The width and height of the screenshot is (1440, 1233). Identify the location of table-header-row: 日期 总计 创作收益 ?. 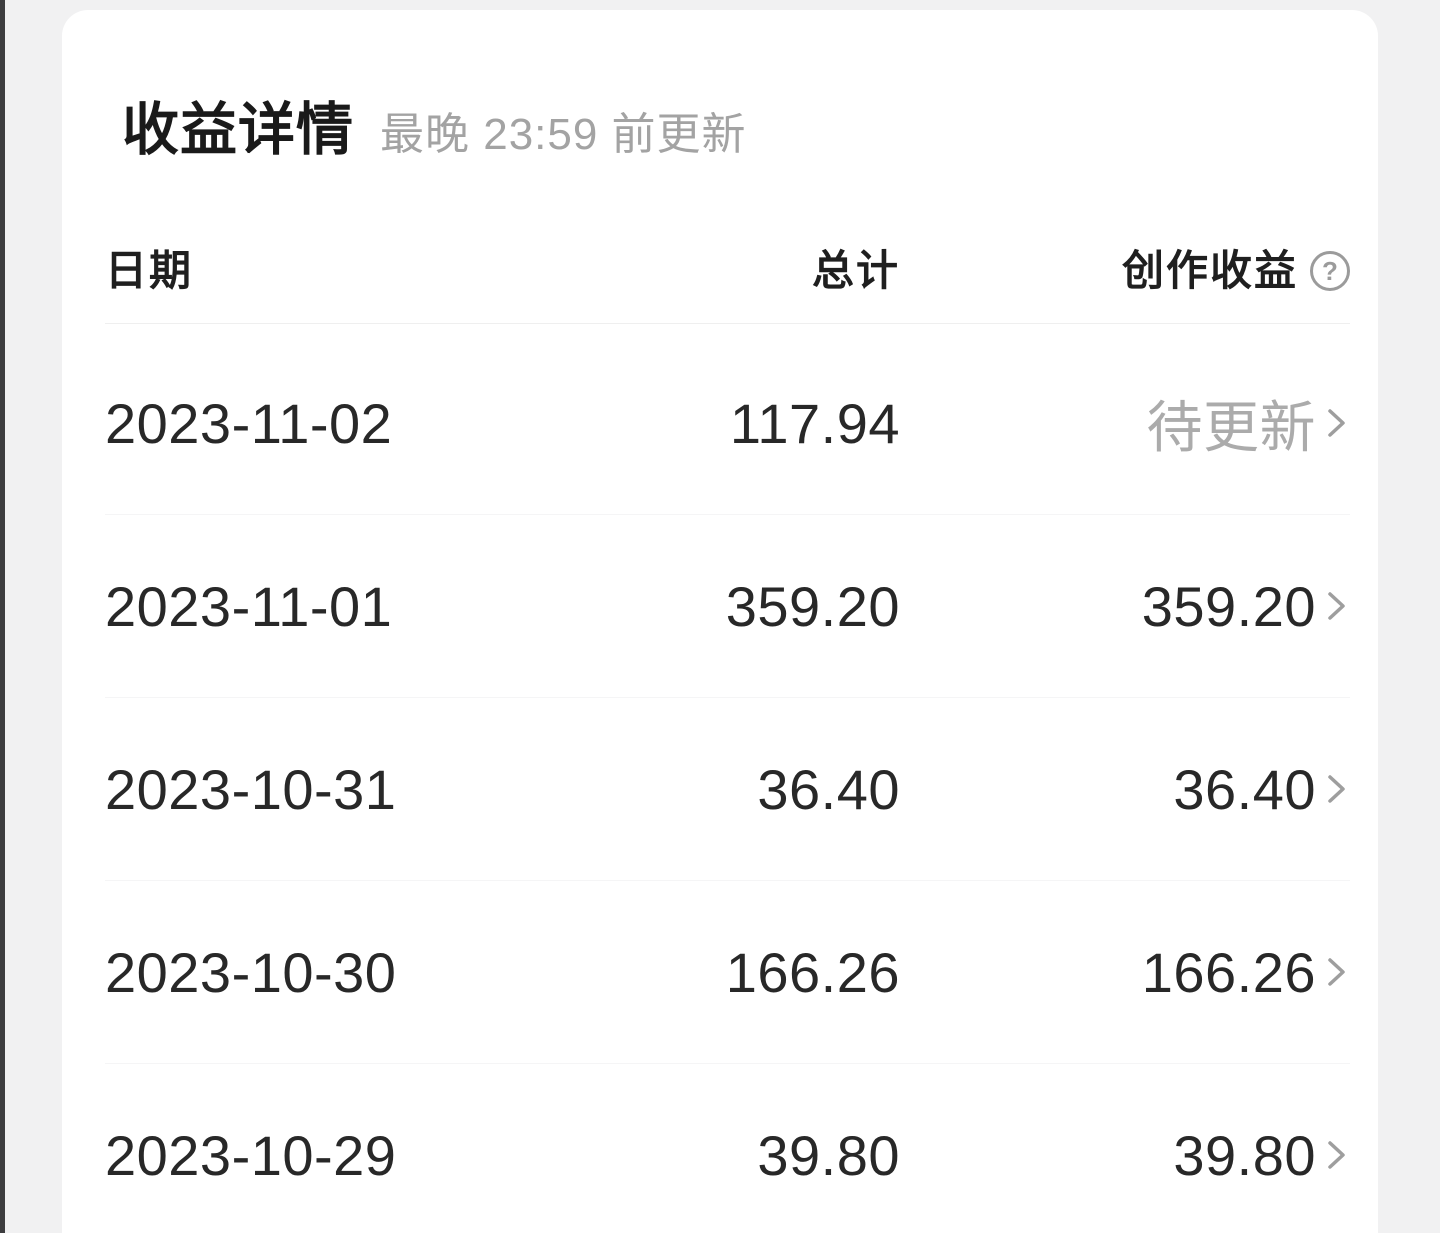
(727, 243).